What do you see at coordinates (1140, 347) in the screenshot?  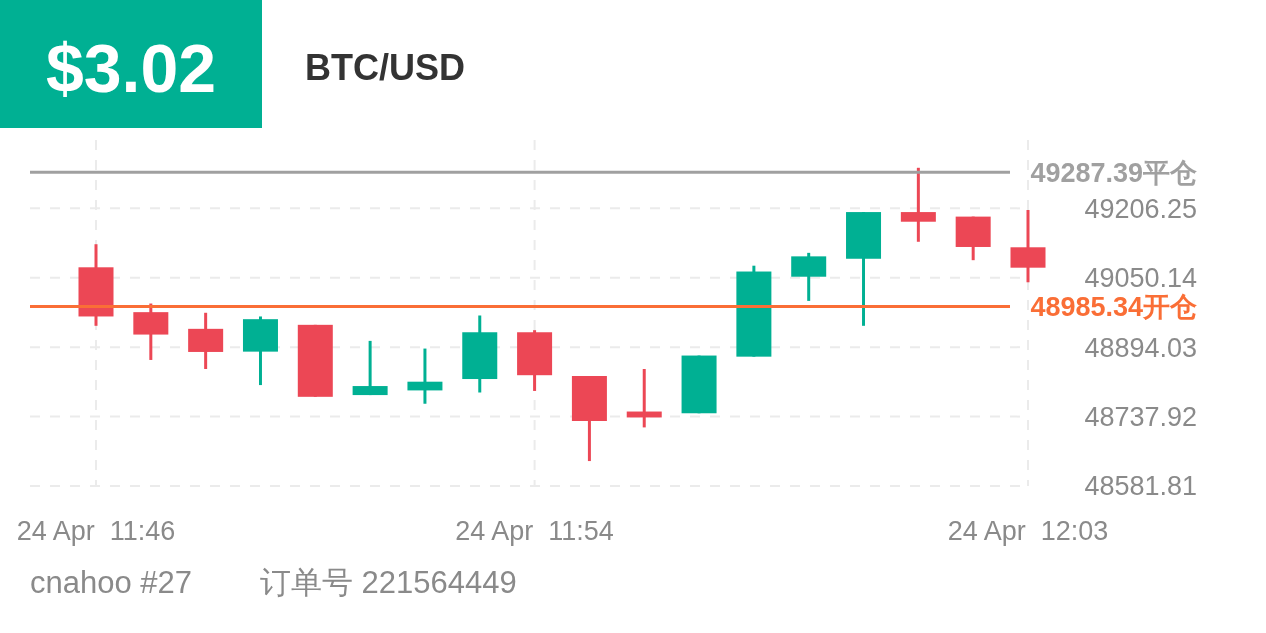 I see `y-tick-label: 48894.03` at bounding box center [1140, 347].